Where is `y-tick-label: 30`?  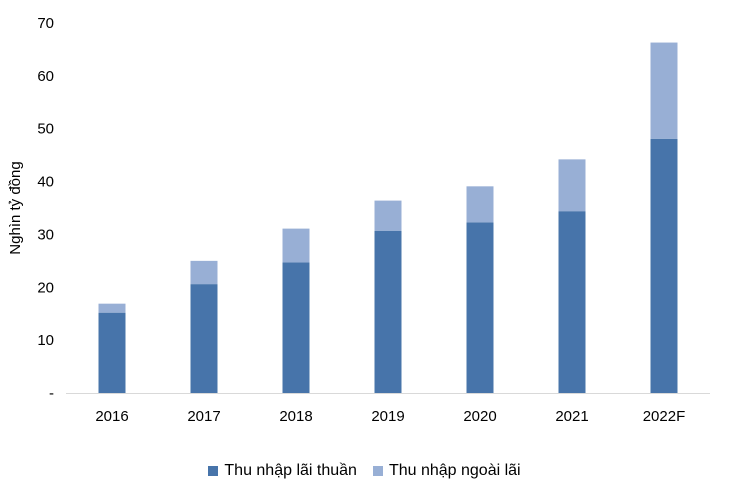 y-tick-label: 30 is located at coordinates (45, 234).